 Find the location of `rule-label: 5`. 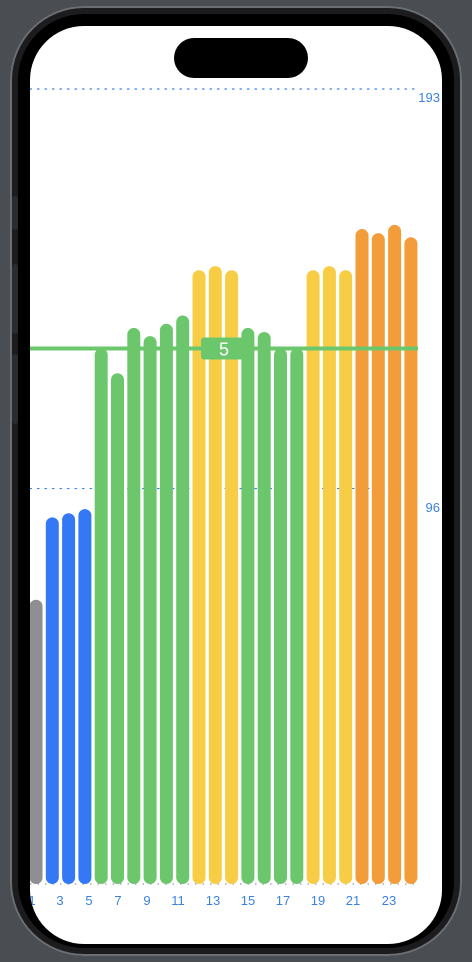

rule-label: 5 is located at coordinates (224, 350).